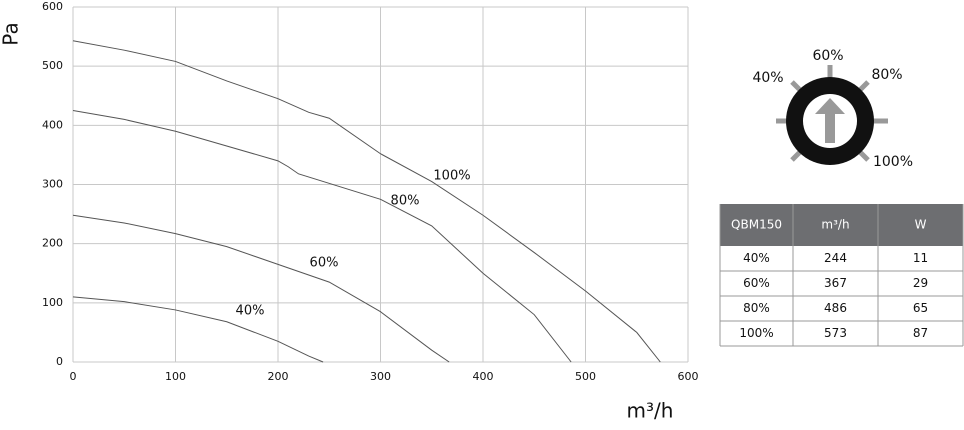 This screenshot has height=430, width=964. Describe the element at coordinates (52, 65) in the screenshot. I see `y-tick-label: 500` at that location.